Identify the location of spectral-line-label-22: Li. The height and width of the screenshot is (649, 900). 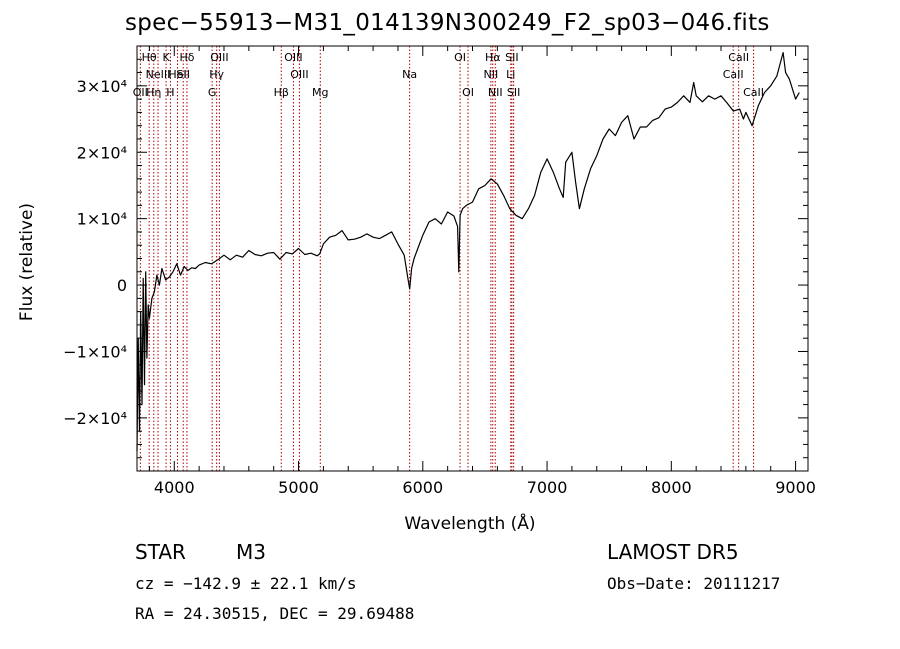
(510, 74).